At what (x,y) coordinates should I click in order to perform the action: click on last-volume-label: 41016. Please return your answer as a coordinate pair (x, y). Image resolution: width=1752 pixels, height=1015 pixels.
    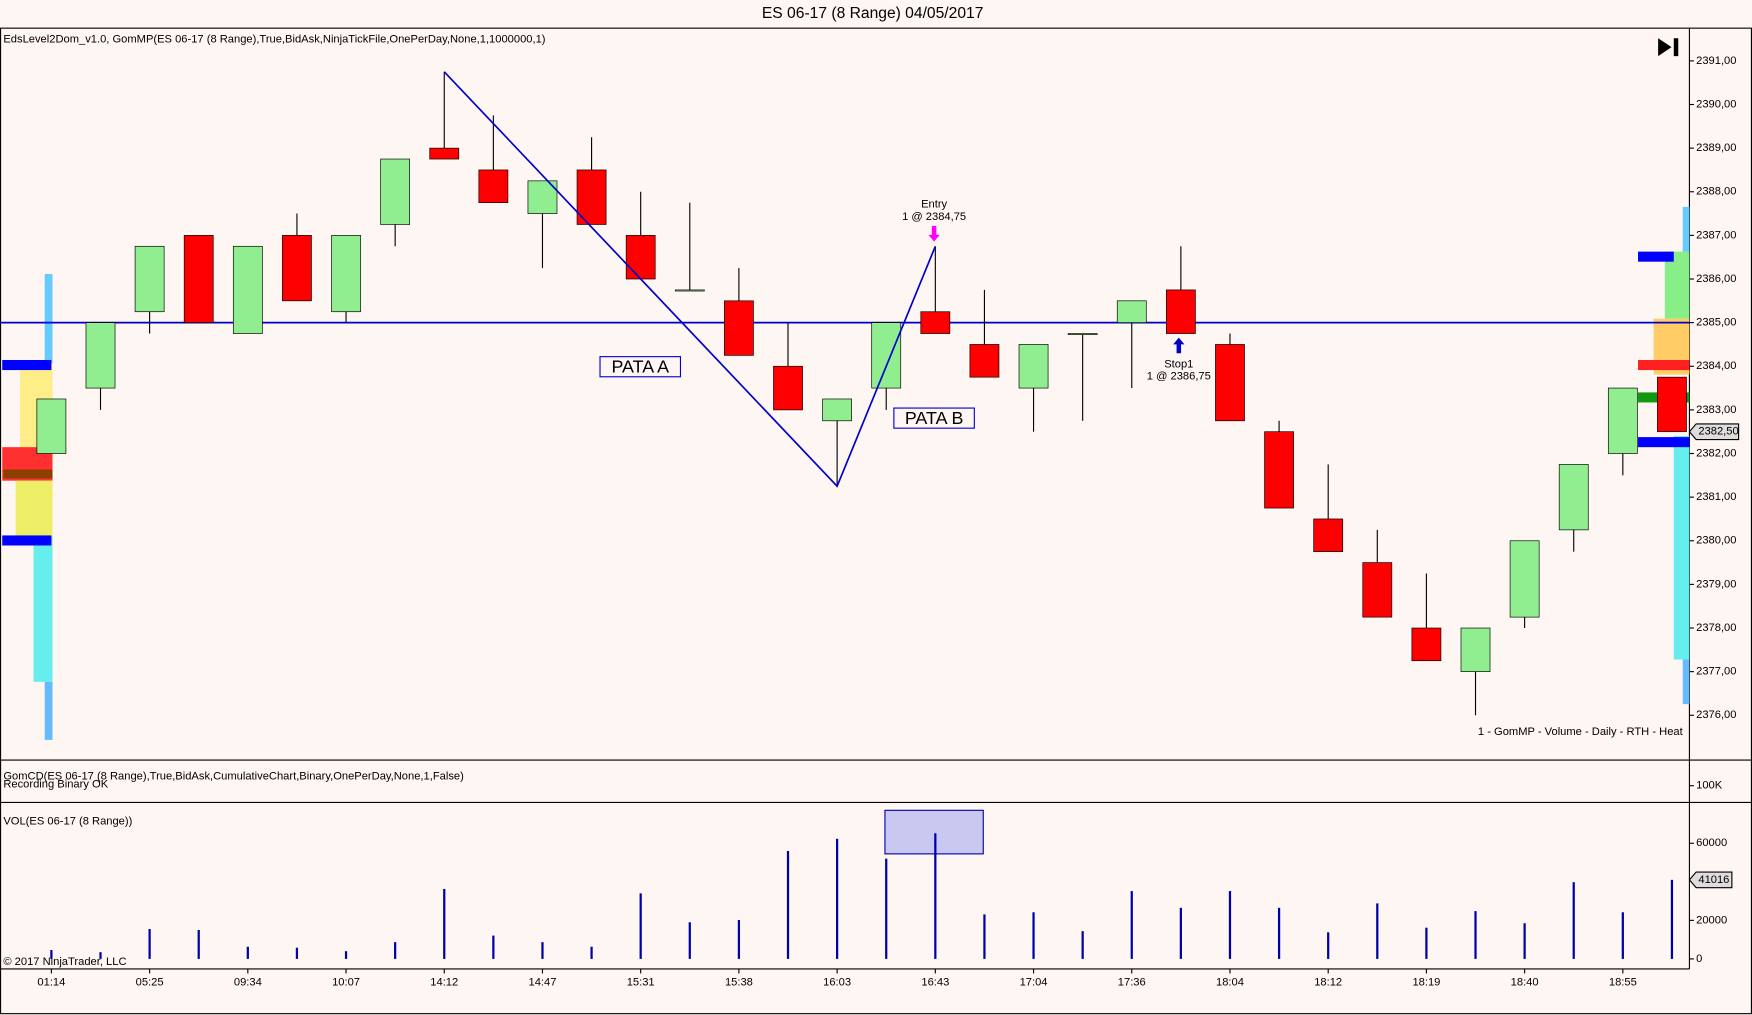
    Looking at the image, I should click on (1713, 880).